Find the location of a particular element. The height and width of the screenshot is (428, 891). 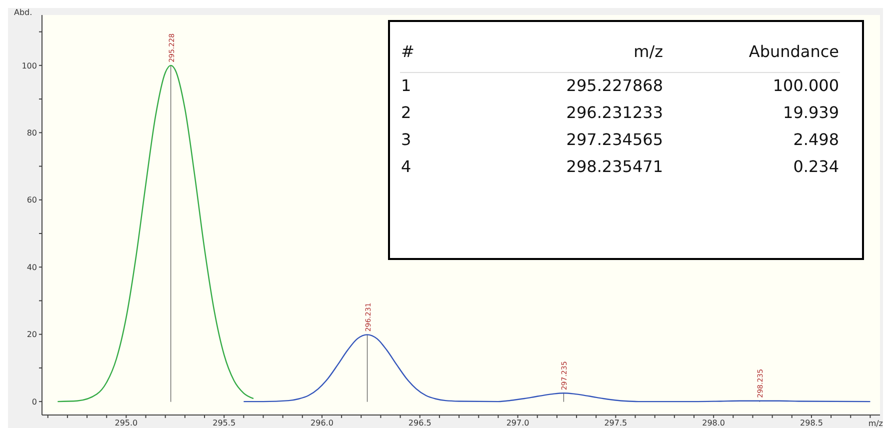

annotation: # is located at coordinates (408, 52).